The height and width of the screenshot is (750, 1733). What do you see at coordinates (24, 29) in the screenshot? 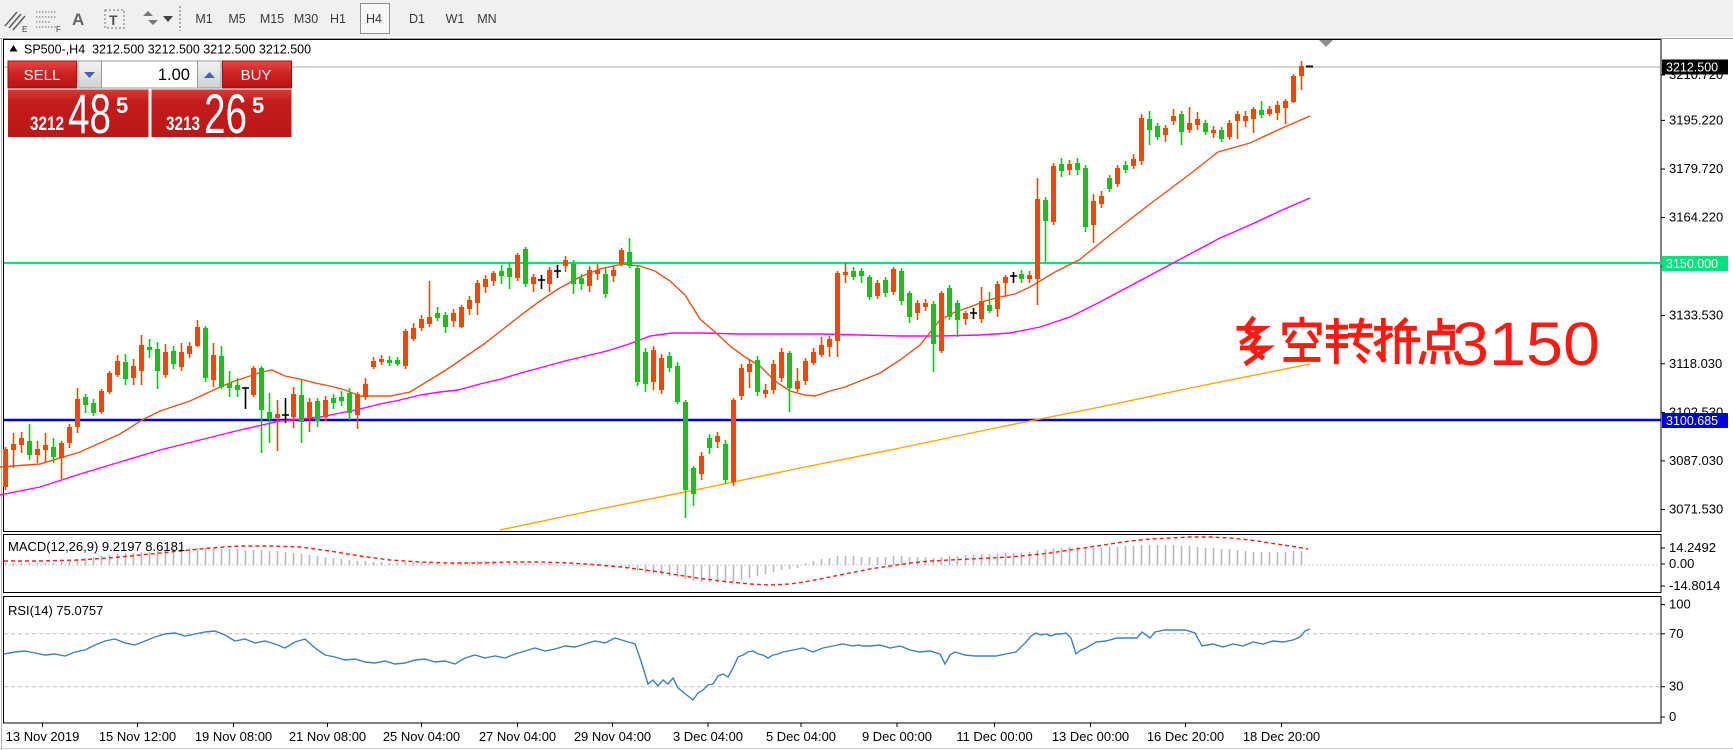
I see `svg-text: E` at bounding box center [24, 29].